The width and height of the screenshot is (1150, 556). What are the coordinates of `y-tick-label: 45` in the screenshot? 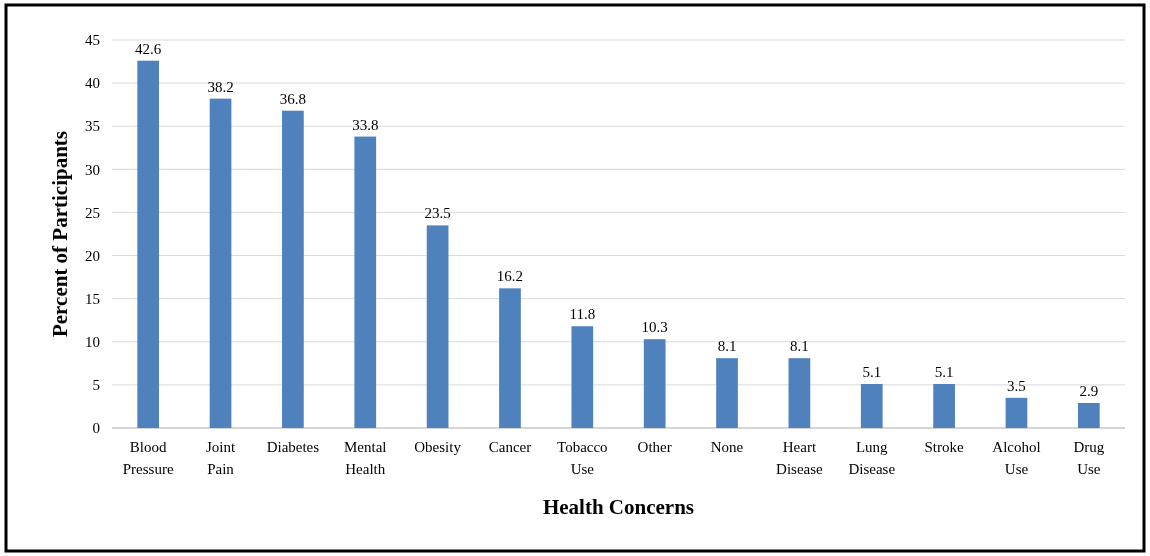 It's located at (92, 40).